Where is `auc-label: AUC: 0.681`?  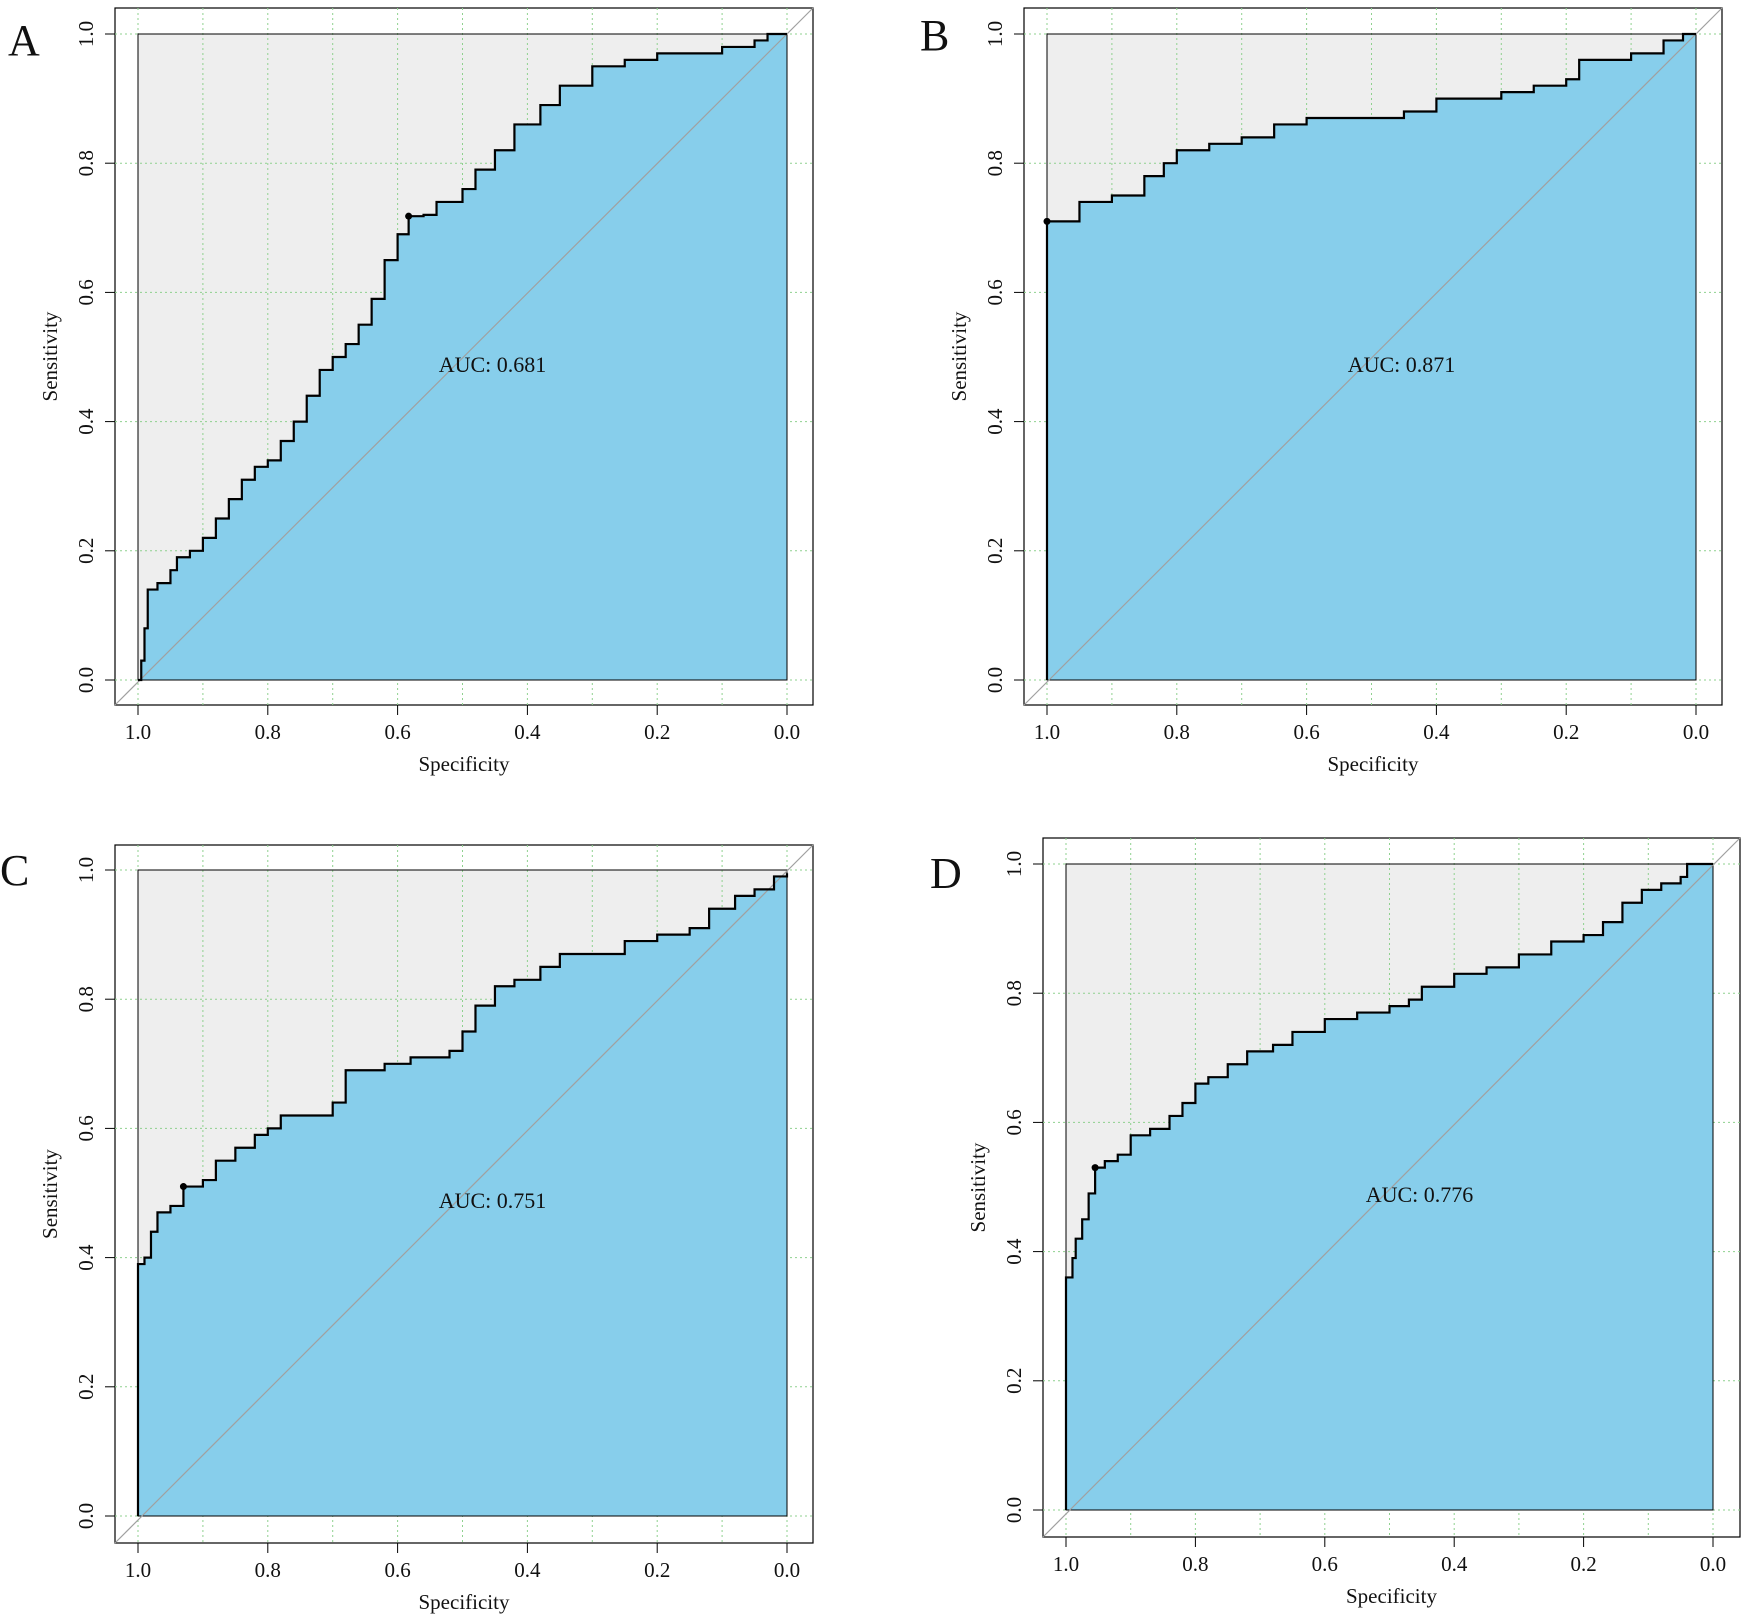
auc-label: AUC: 0.681 is located at coordinates (493, 364).